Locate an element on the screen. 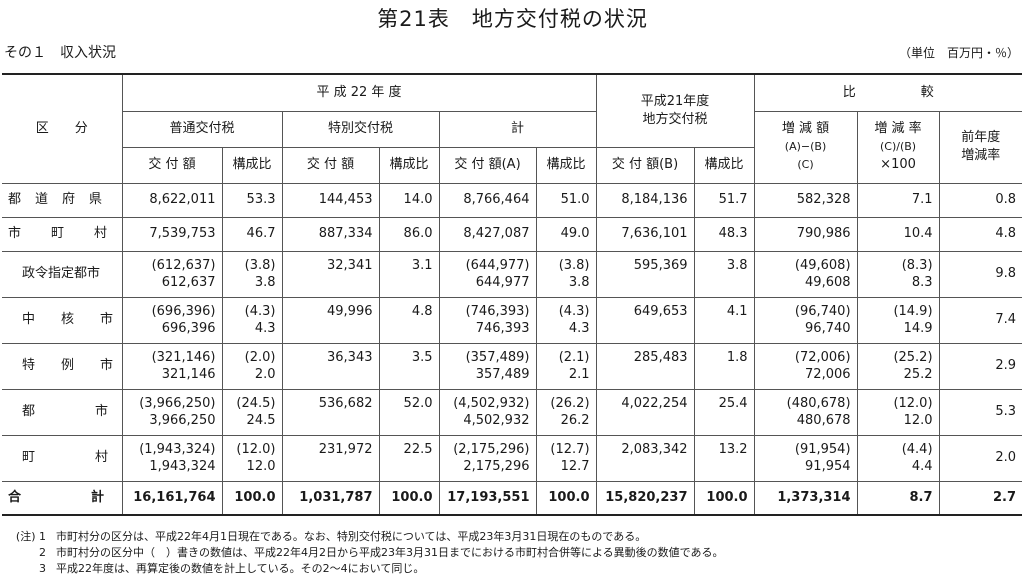  cell: 16,161,764 is located at coordinates (172, 498).